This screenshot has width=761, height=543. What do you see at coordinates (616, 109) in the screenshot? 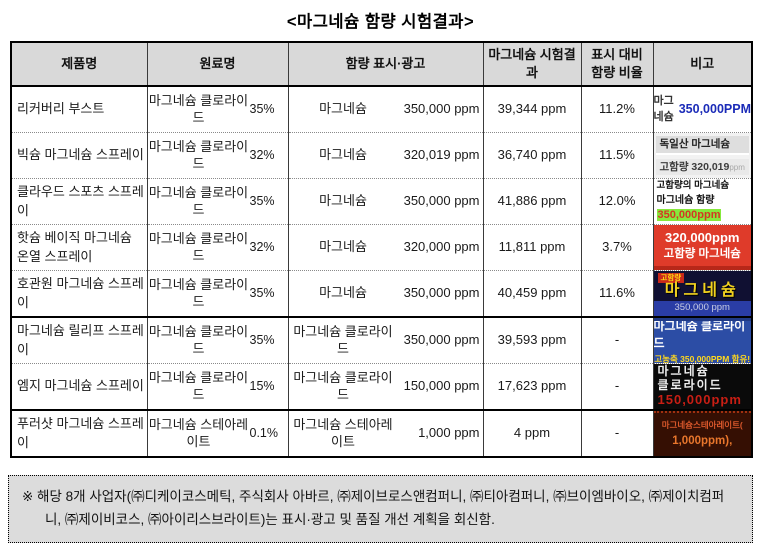
I see `ratio-value: 11.2%` at bounding box center [616, 109].